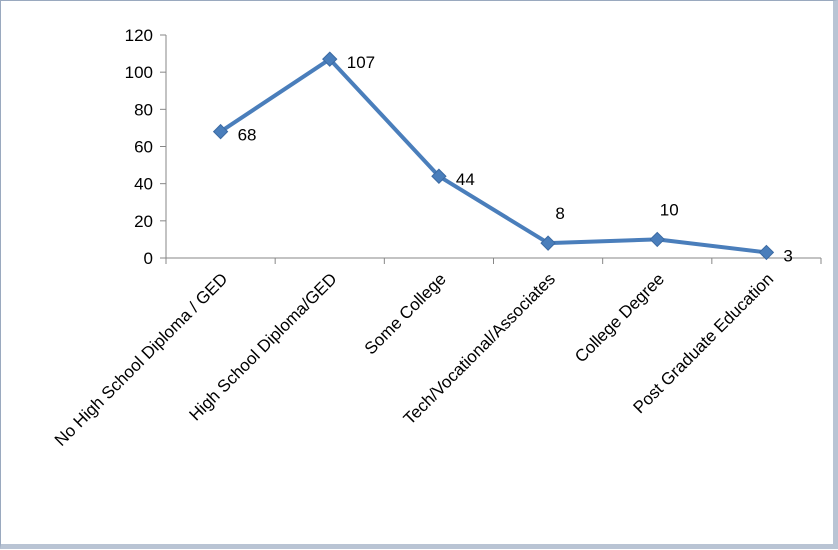  What do you see at coordinates (143, 221) in the screenshot?
I see `y-tick-label: 20` at bounding box center [143, 221].